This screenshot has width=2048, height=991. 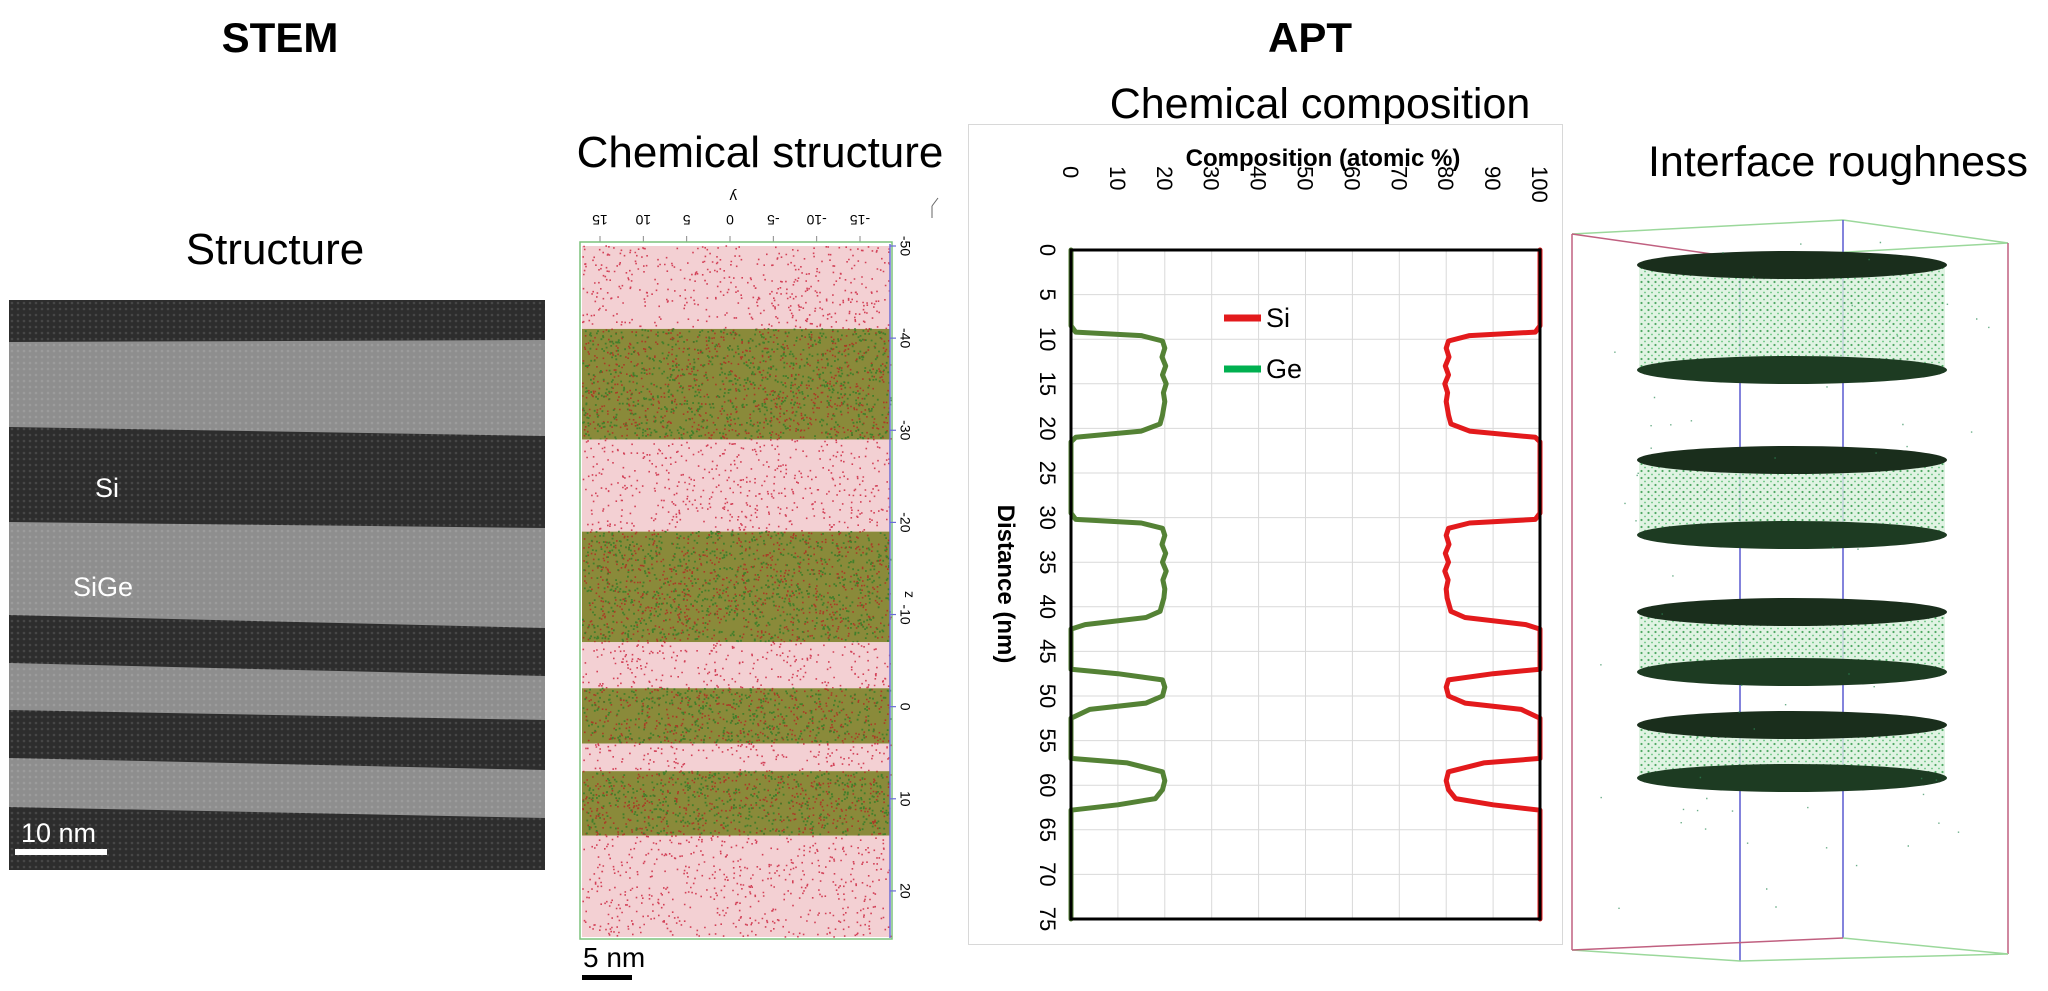 What do you see at coordinates (1305, 178) in the screenshot?
I see `chart-x-tick-label: 50` at bounding box center [1305, 178].